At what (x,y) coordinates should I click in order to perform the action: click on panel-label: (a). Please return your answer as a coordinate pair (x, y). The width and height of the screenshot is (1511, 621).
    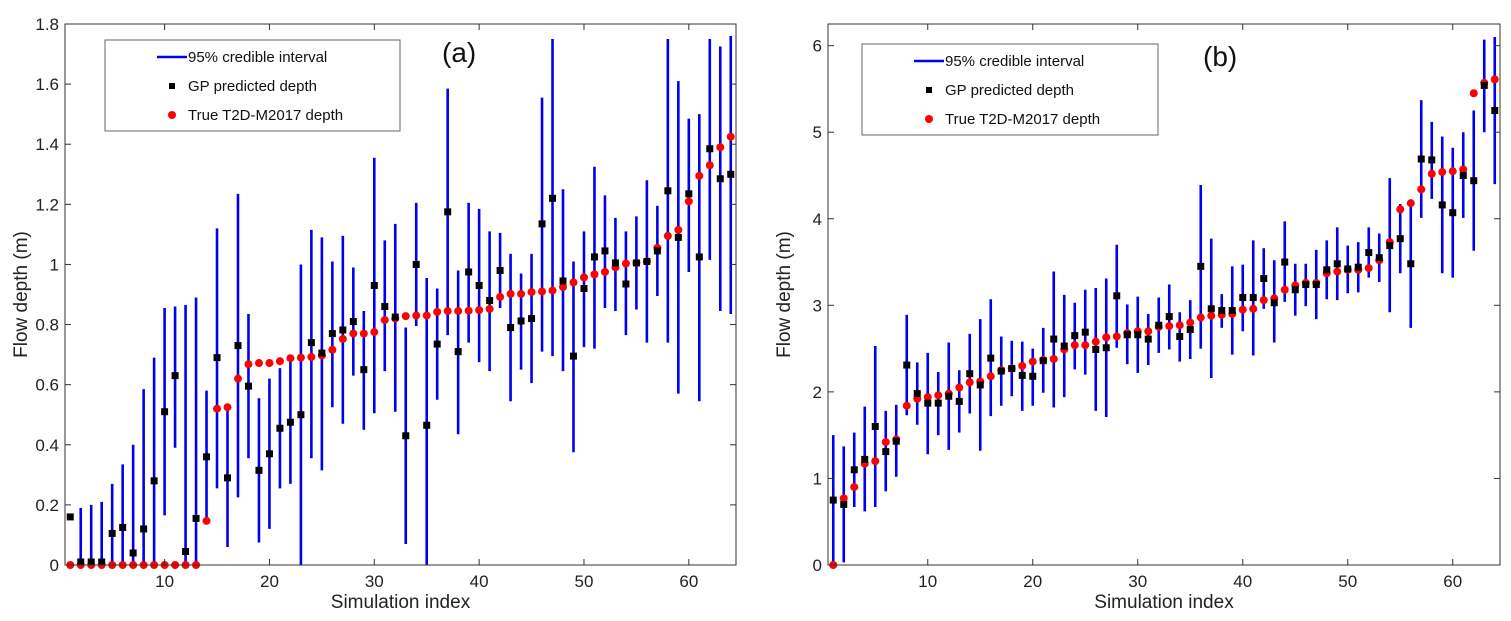
    Looking at the image, I should click on (459, 52).